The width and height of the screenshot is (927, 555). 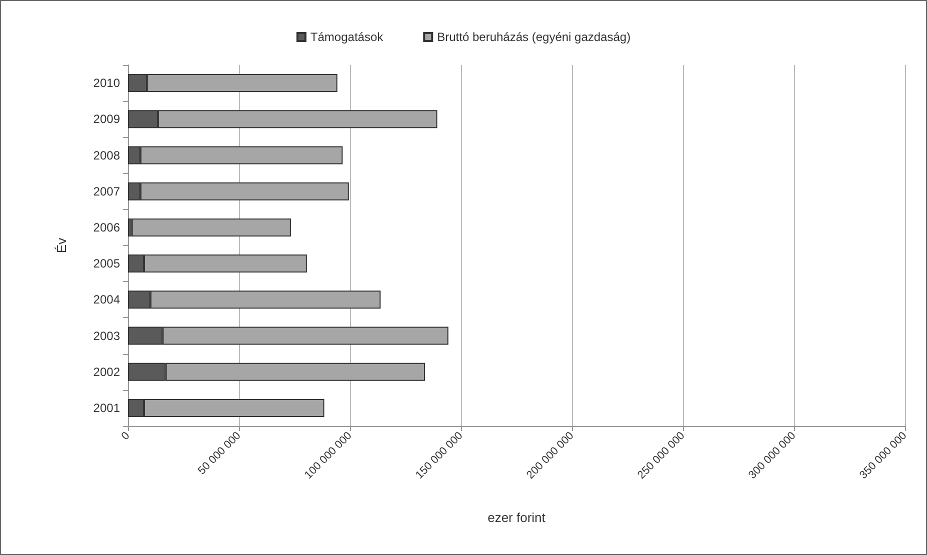 I want to click on y-tick-label: 2002, so click(x=106, y=371).